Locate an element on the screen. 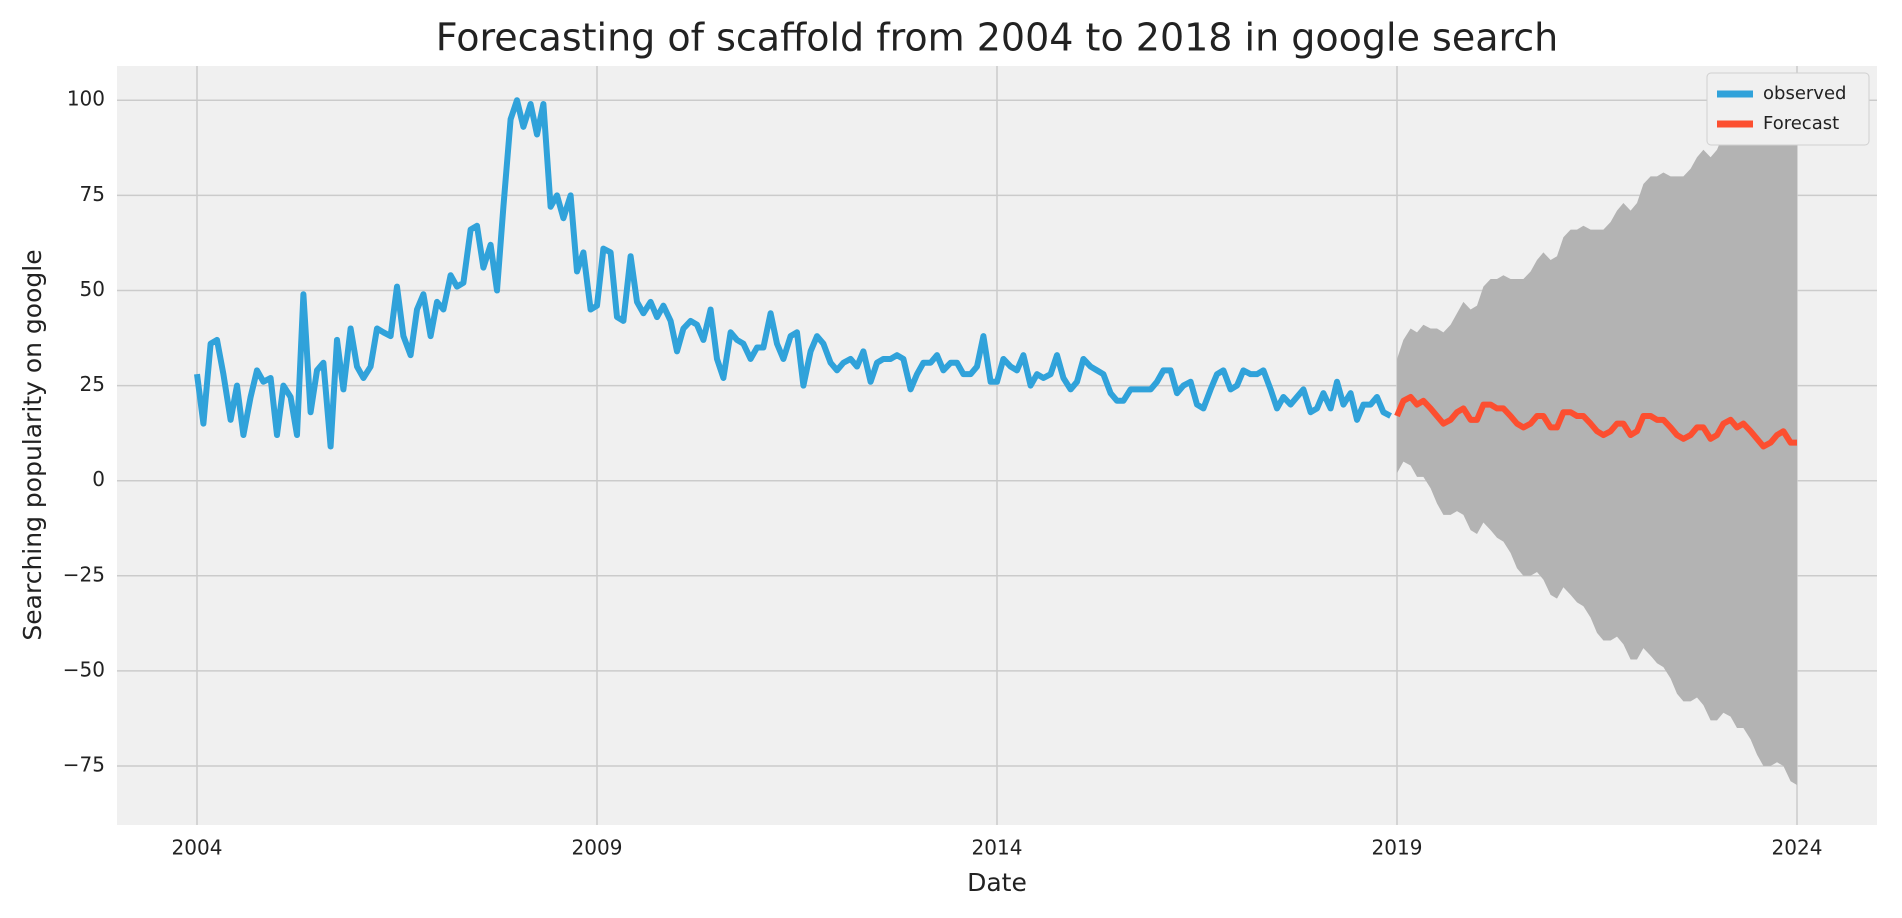 This screenshot has height=918, width=1902. y-tick-label: 50 is located at coordinates (92, 289).